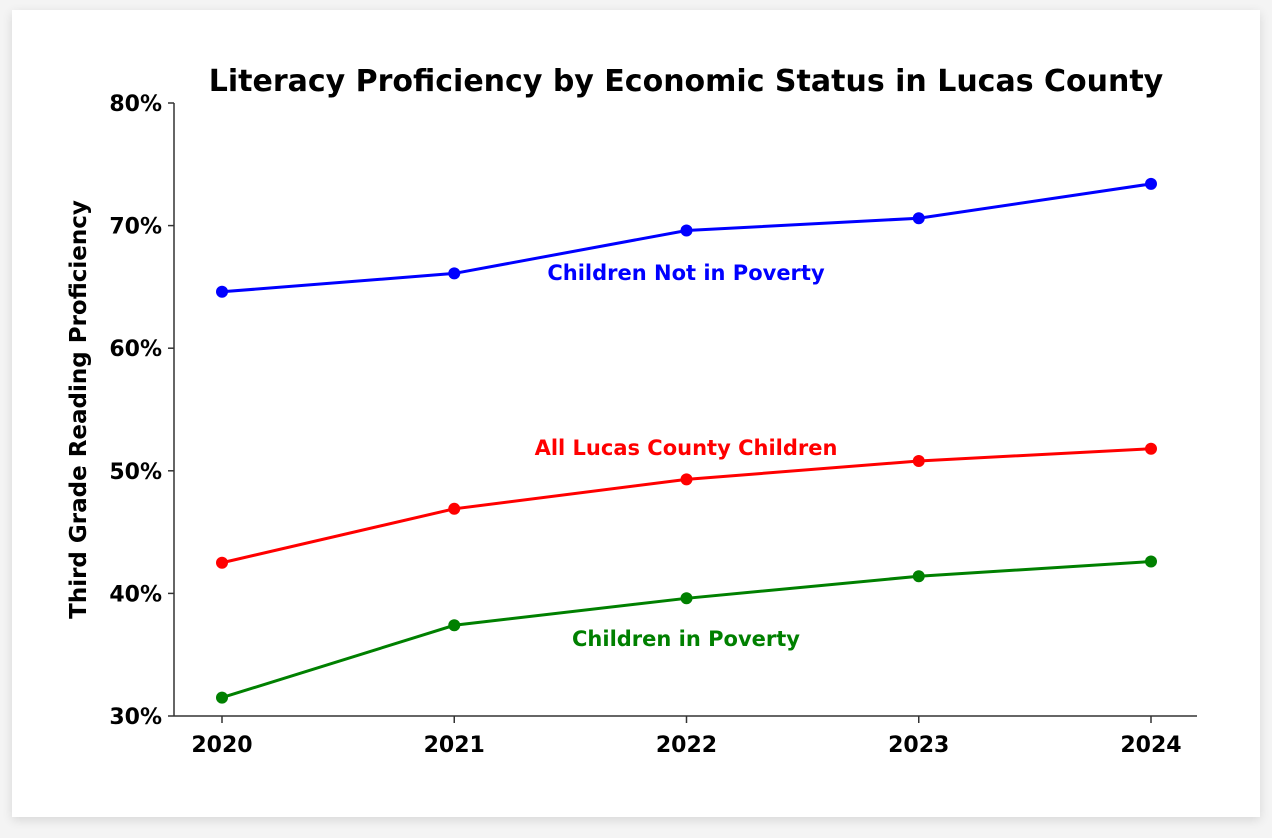 This screenshot has height=838, width=1272. What do you see at coordinates (135, 717) in the screenshot?
I see `y-tick-label: 30%` at bounding box center [135, 717].